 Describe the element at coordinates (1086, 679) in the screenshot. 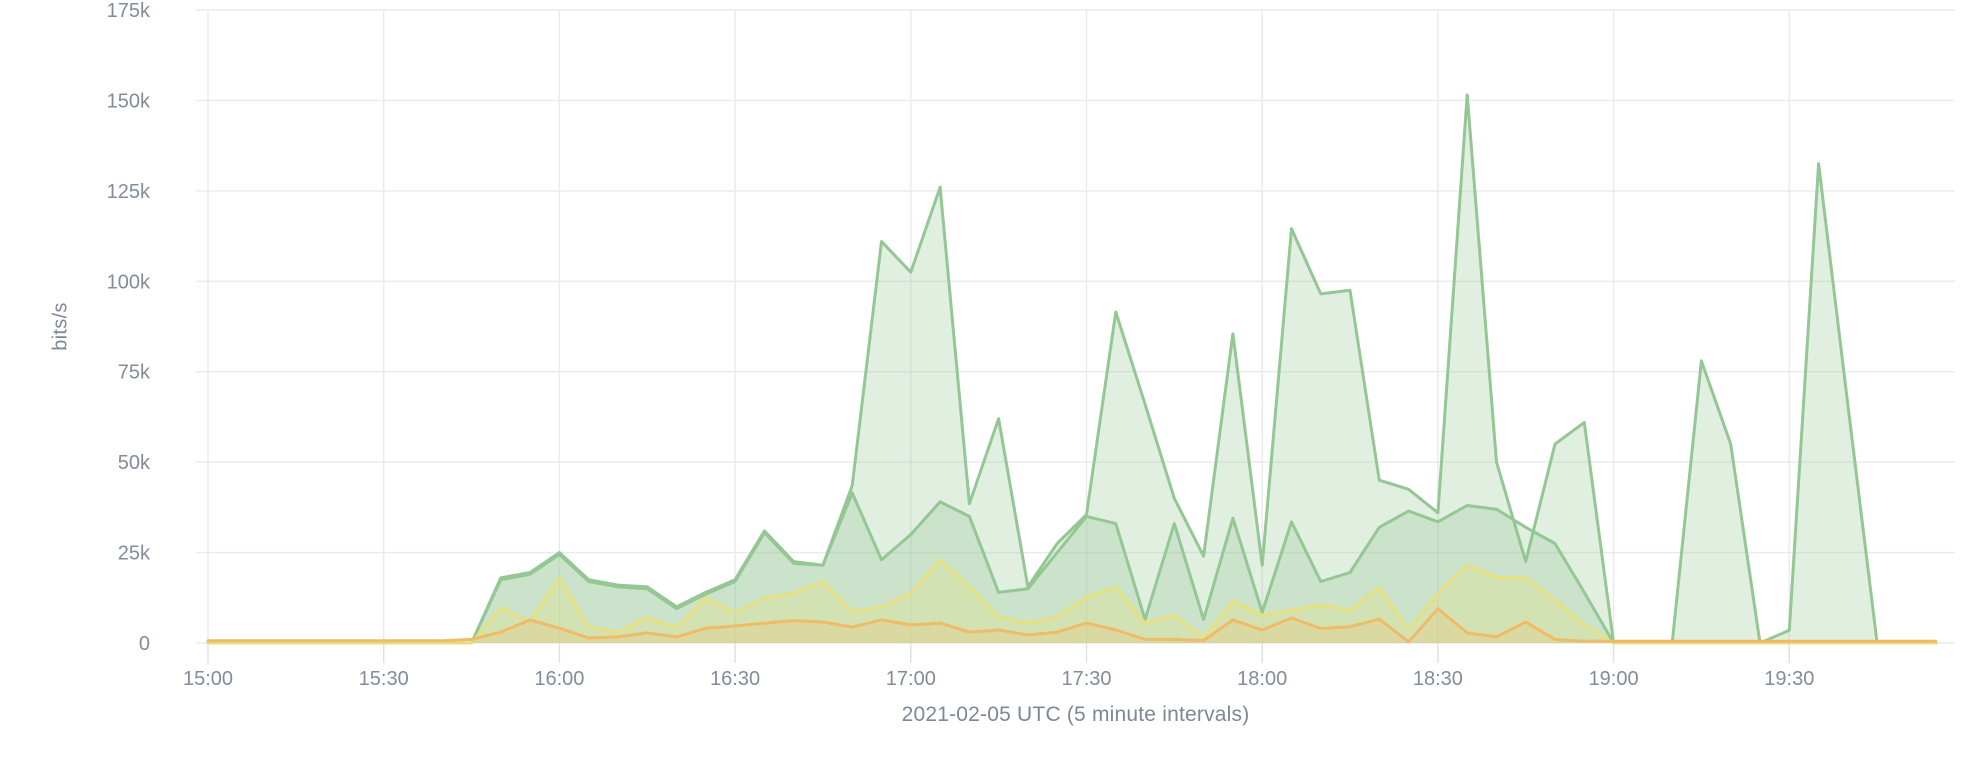

I see `x-tick-label: 17:30` at that location.